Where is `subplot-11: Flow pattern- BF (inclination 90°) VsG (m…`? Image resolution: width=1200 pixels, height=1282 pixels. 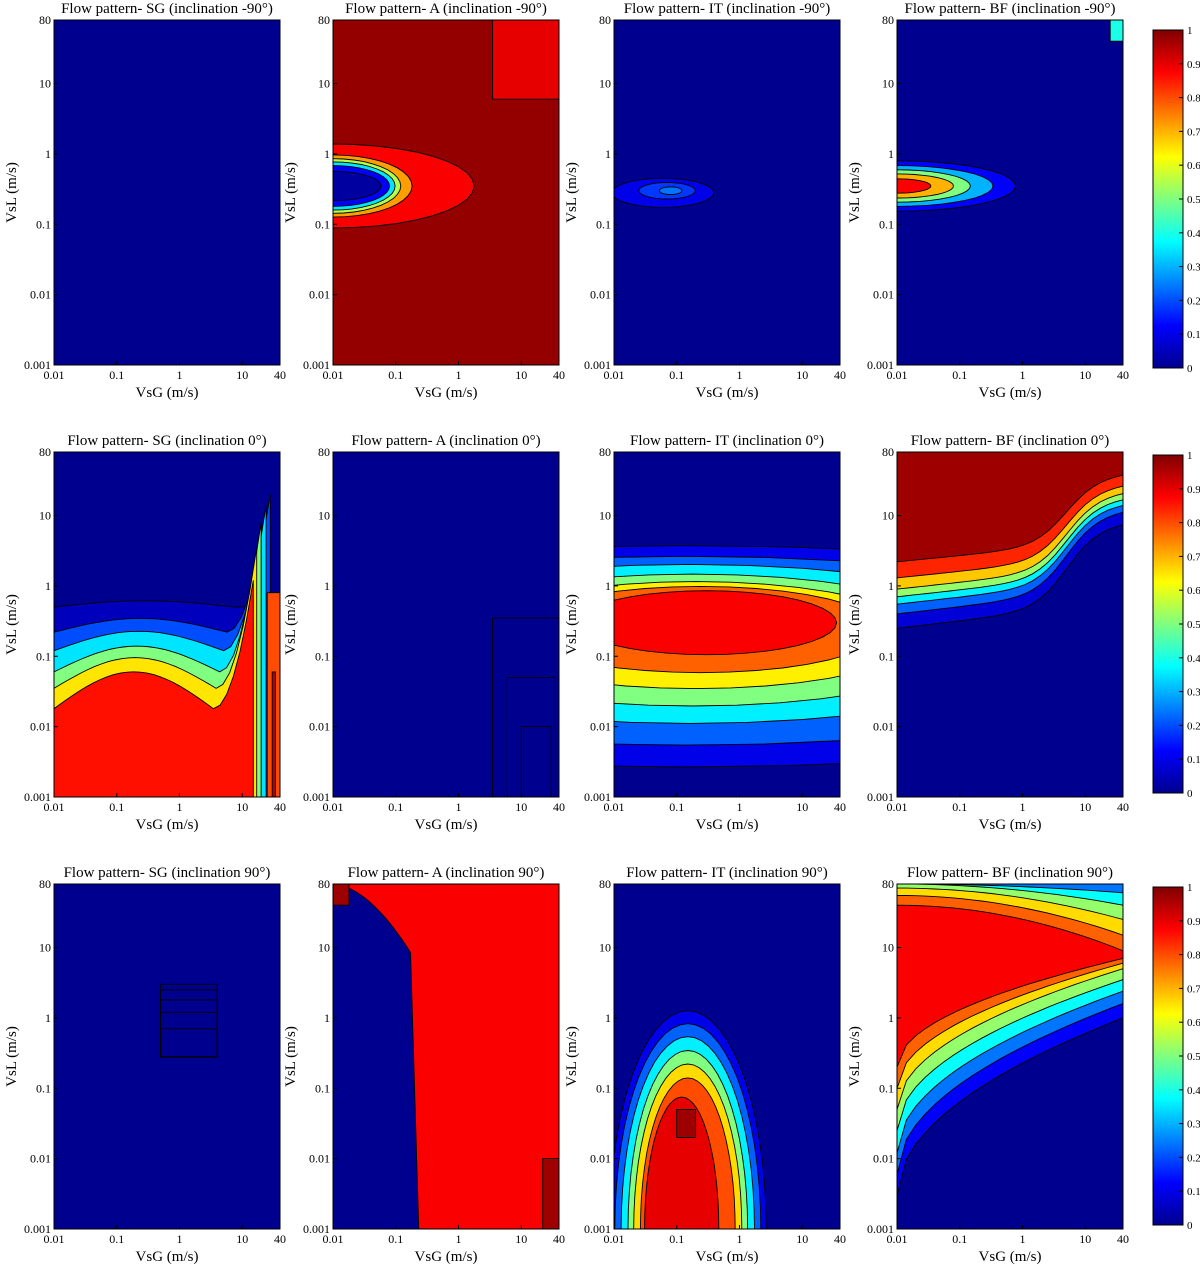 subplot-11: Flow pattern- BF (inclination 90°) VsG (m… is located at coordinates (988, 1065).